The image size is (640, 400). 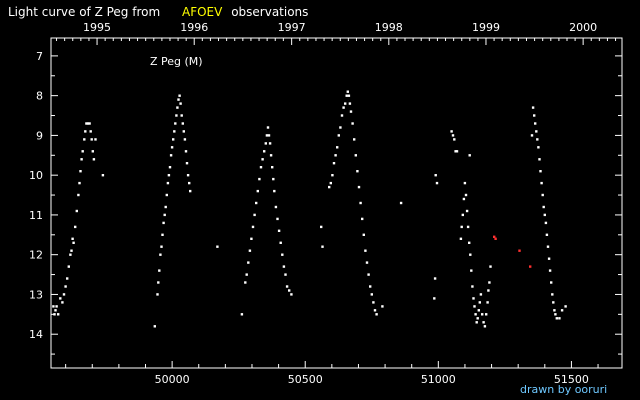 What do you see at coordinates (583, 27) in the screenshot?
I see `year-tick-label: 2000` at bounding box center [583, 27].